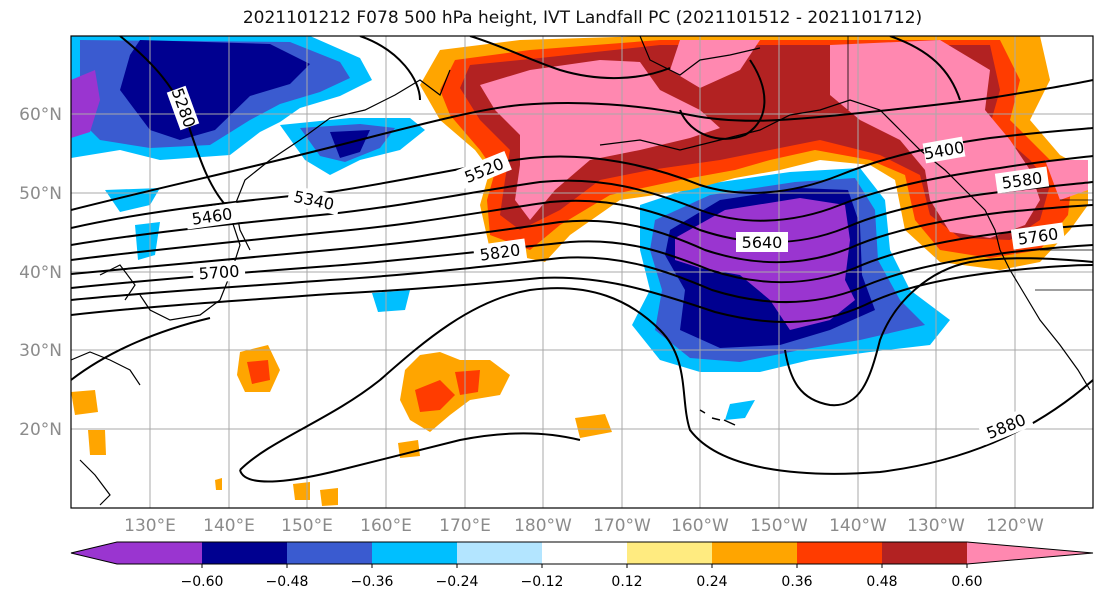 This screenshot has width=1105, height=601. What do you see at coordinates (40, 115) in the screenshot?
I see `lat-label-60n: 60°N` at bounding box center [40, 115].